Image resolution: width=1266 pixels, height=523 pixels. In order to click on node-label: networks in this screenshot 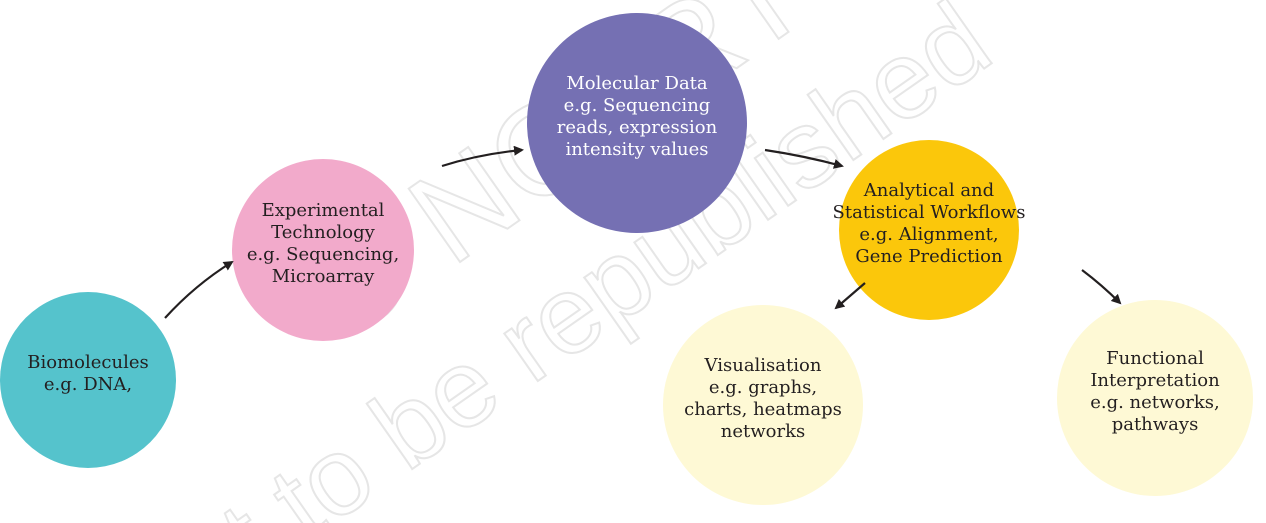, I will do `click(763, 431)`.